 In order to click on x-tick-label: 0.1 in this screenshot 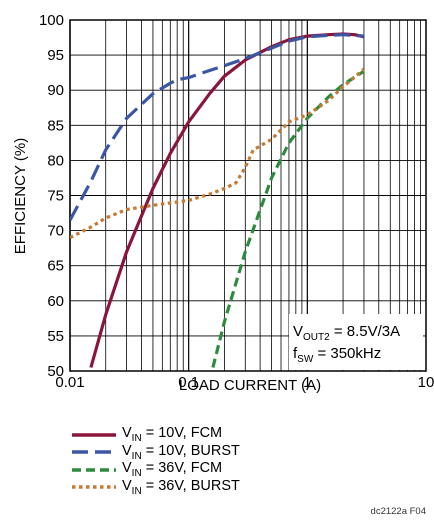, I will do `click(188, 382)`.